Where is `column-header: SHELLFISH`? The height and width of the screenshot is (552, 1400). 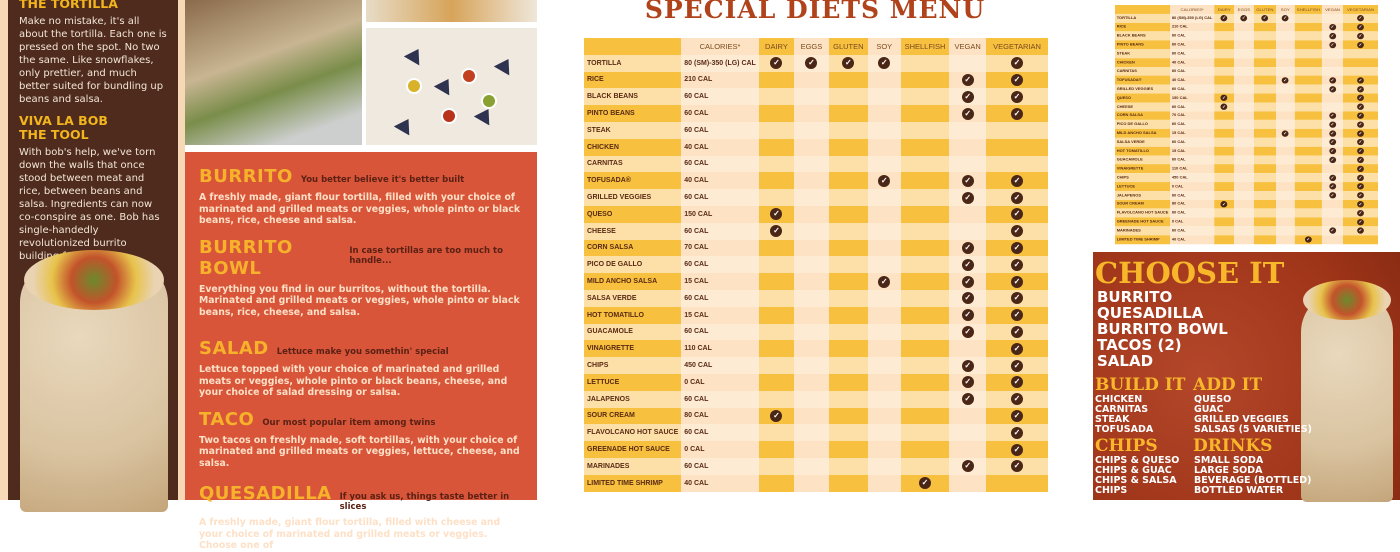
column-header: SHELLFISH is located at coordinates (1308, 9).